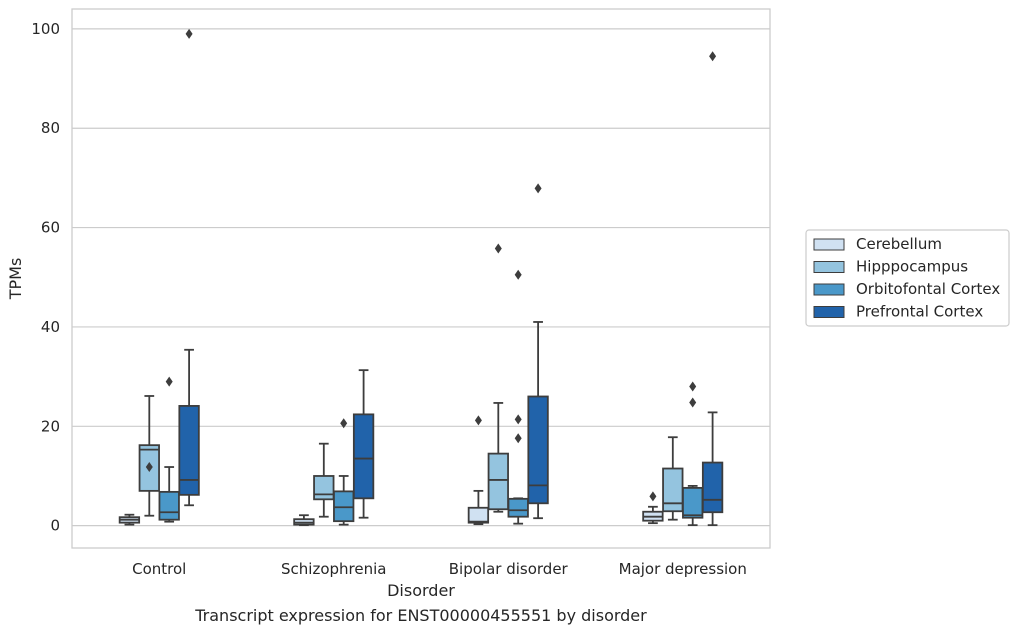 The height and width of the screenshot is (634, 1018). What do you see at coordinates (683, 569) in the screenshot?
I see `x-tick-label: Major depression` at bounding box center [683, 569].